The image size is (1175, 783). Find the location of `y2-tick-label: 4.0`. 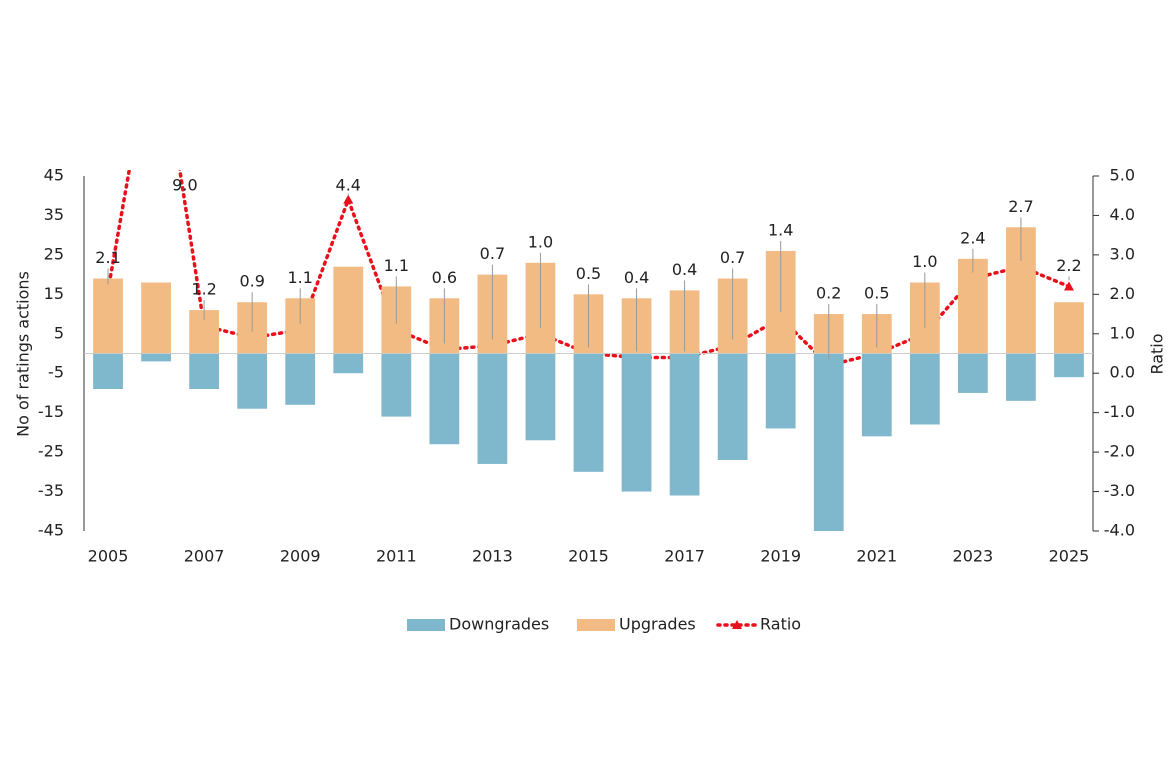

y2-tick-label: 4.0 is located at coordinates (1122, 214).